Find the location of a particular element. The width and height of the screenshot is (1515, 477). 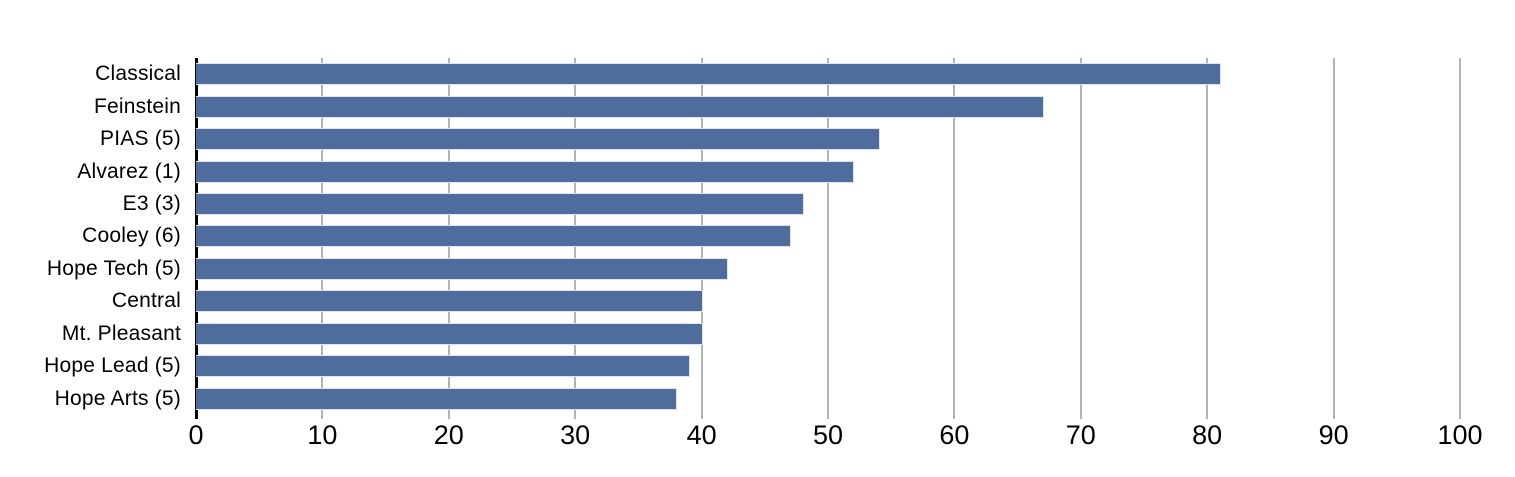

x-tick-label: 50 is located at coordinates (828, 435).